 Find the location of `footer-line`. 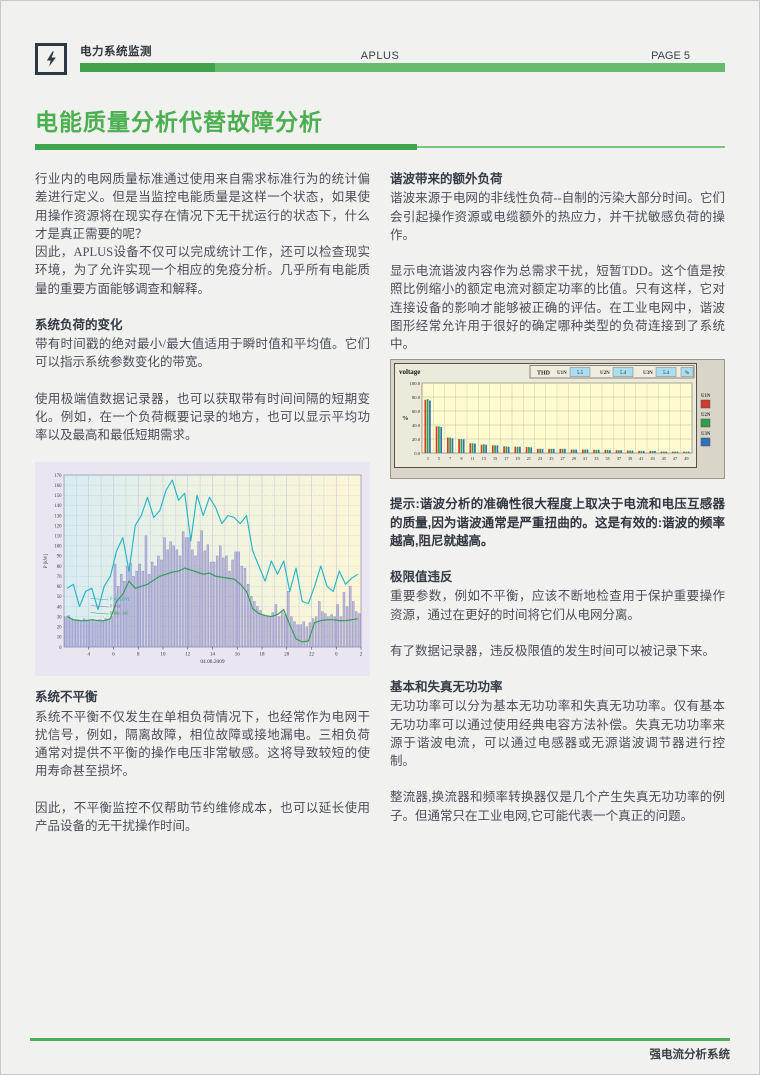

footer-line is located at coordinates (380, 1039).